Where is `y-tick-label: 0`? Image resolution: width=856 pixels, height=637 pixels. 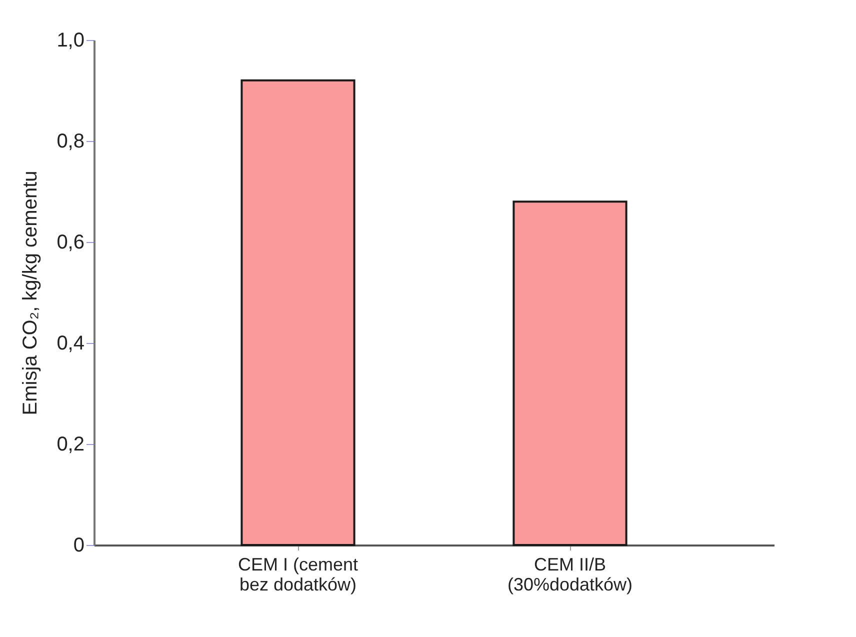 y-tick-label: 0 is located at coordinates (78, 545).